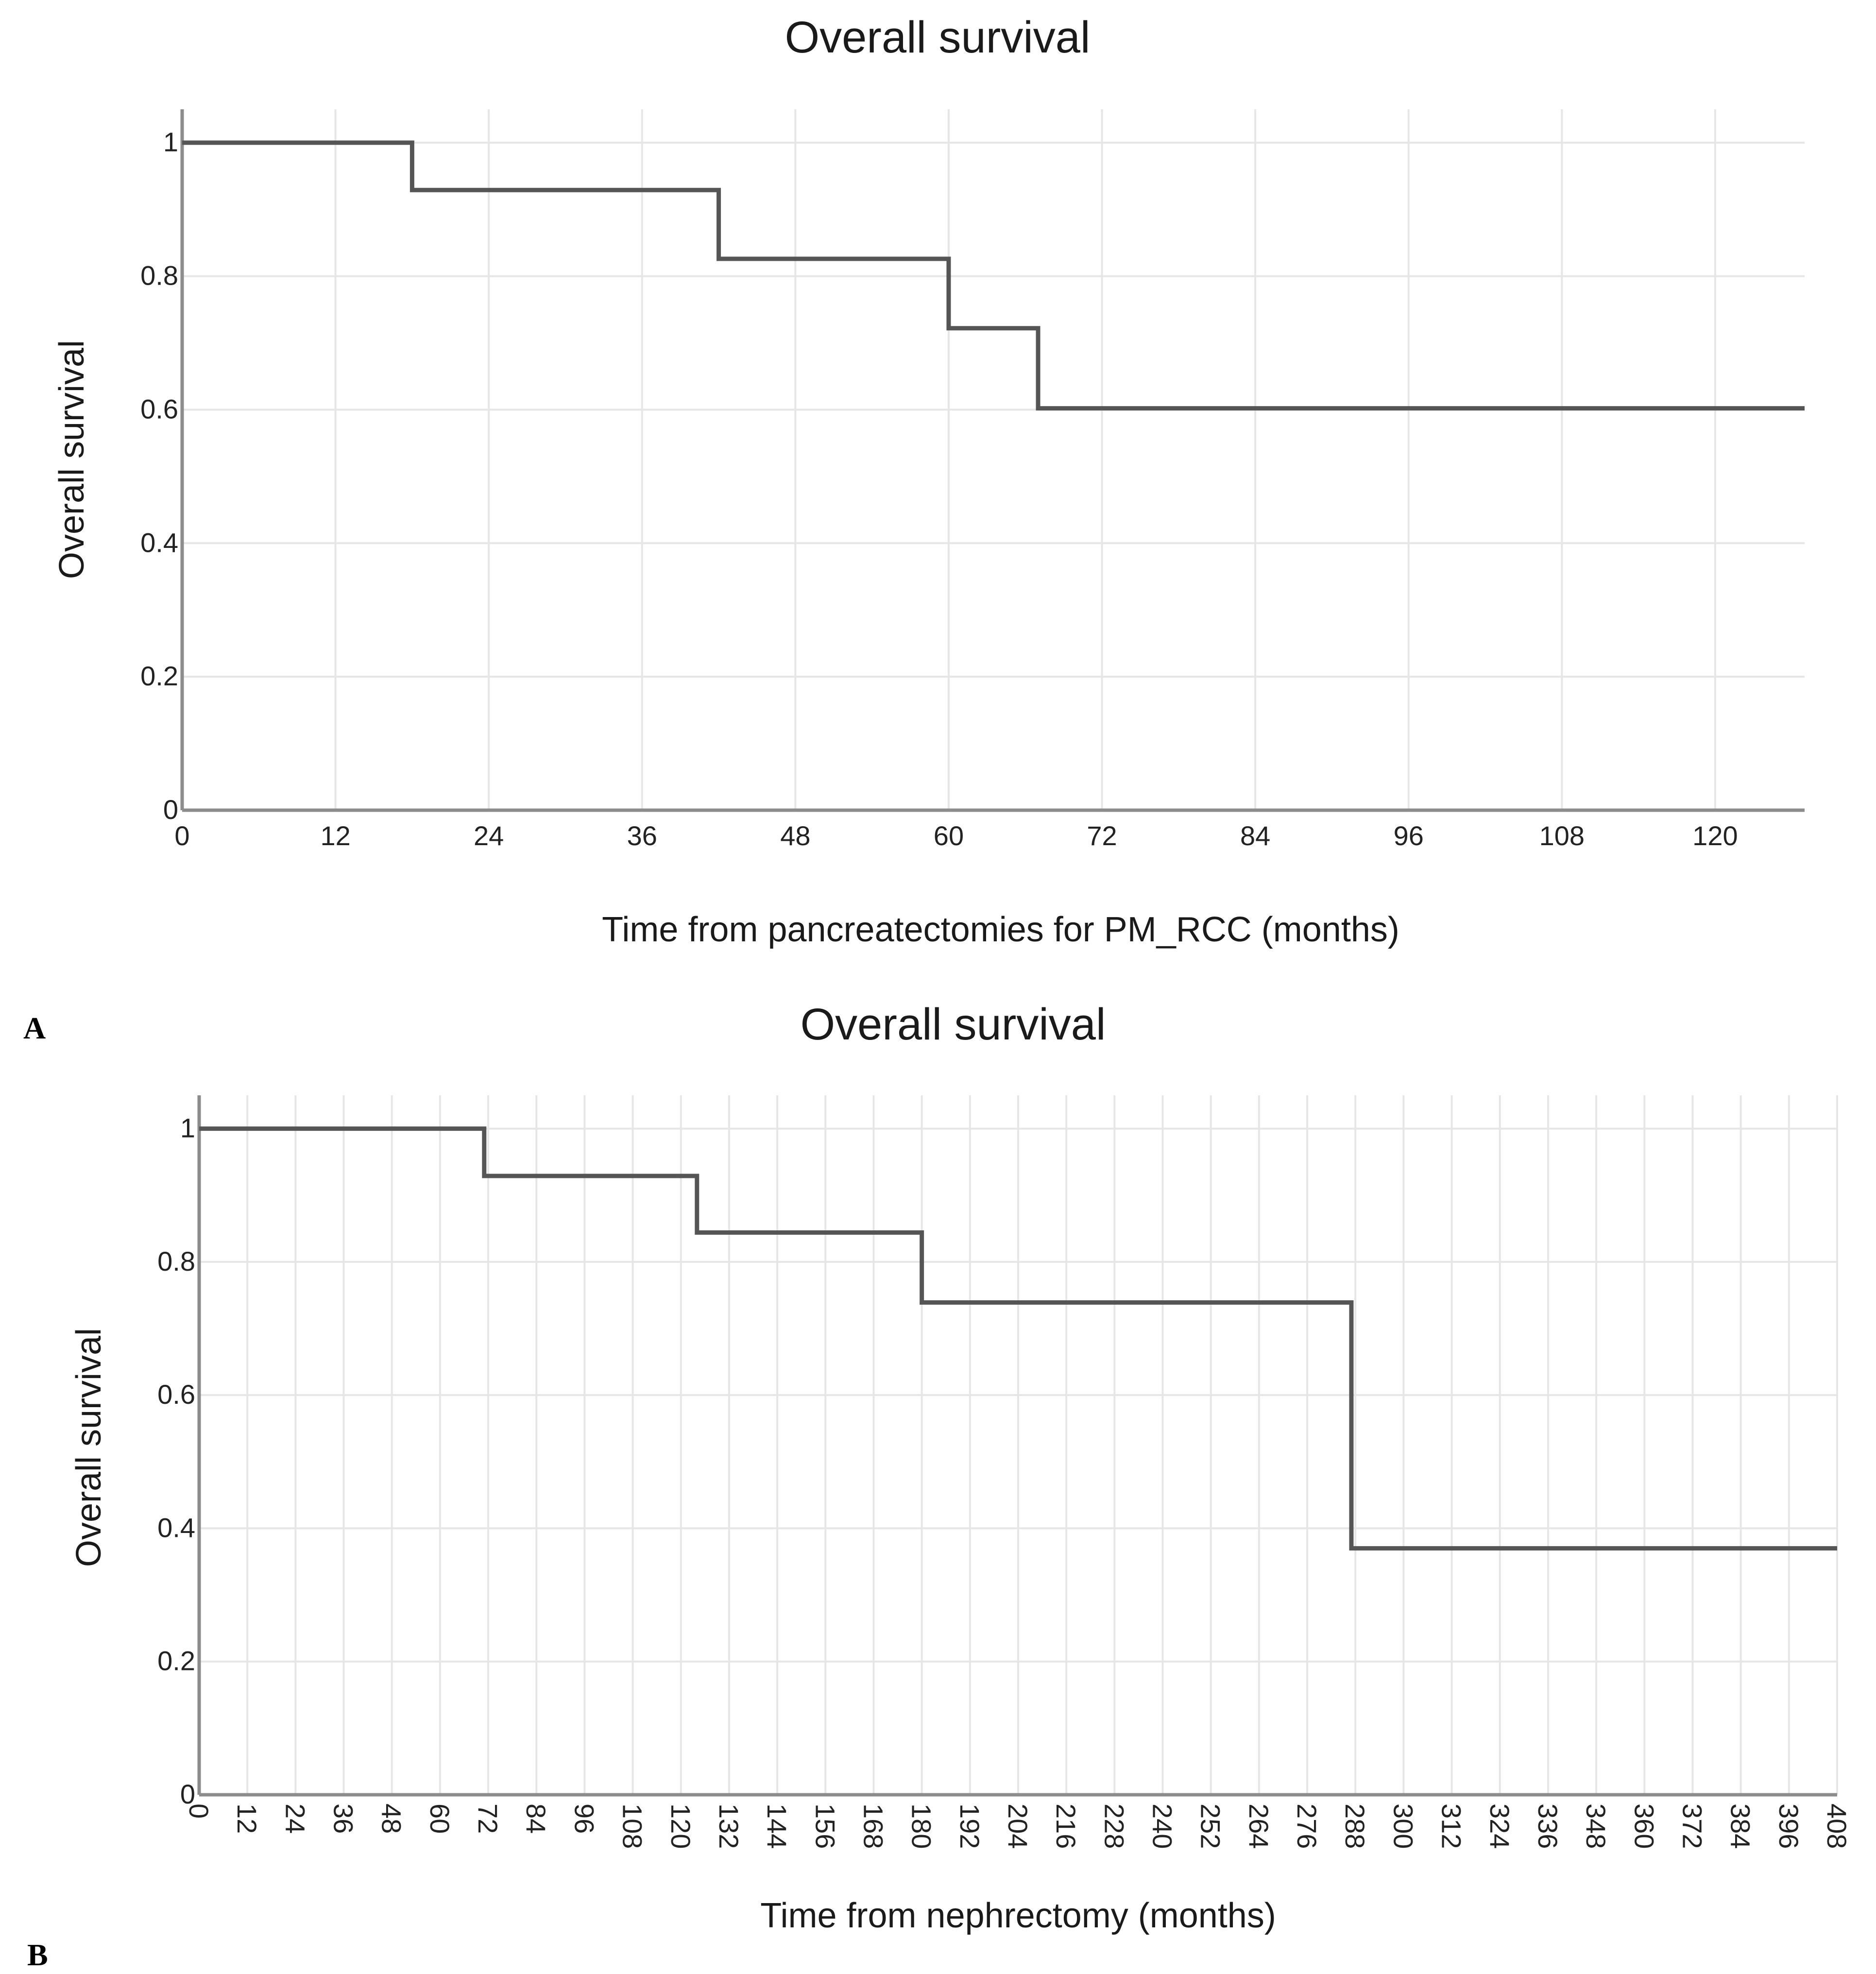 The image size is (1876, 1974). I want to click on chart-b-x-tick-label: 336, so click(1548, 1826).